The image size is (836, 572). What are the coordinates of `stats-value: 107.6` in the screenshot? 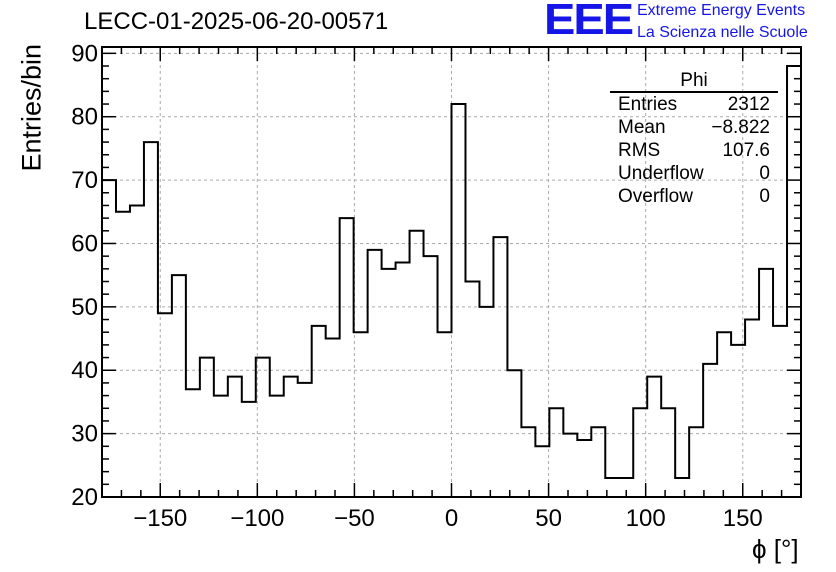 It's located at (746, 150).